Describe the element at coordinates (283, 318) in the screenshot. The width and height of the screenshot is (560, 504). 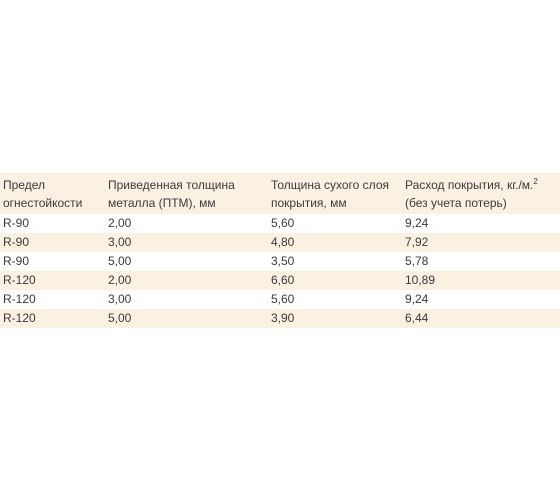
I see `cell-dry-layer-thickness: 3,90` at that location.